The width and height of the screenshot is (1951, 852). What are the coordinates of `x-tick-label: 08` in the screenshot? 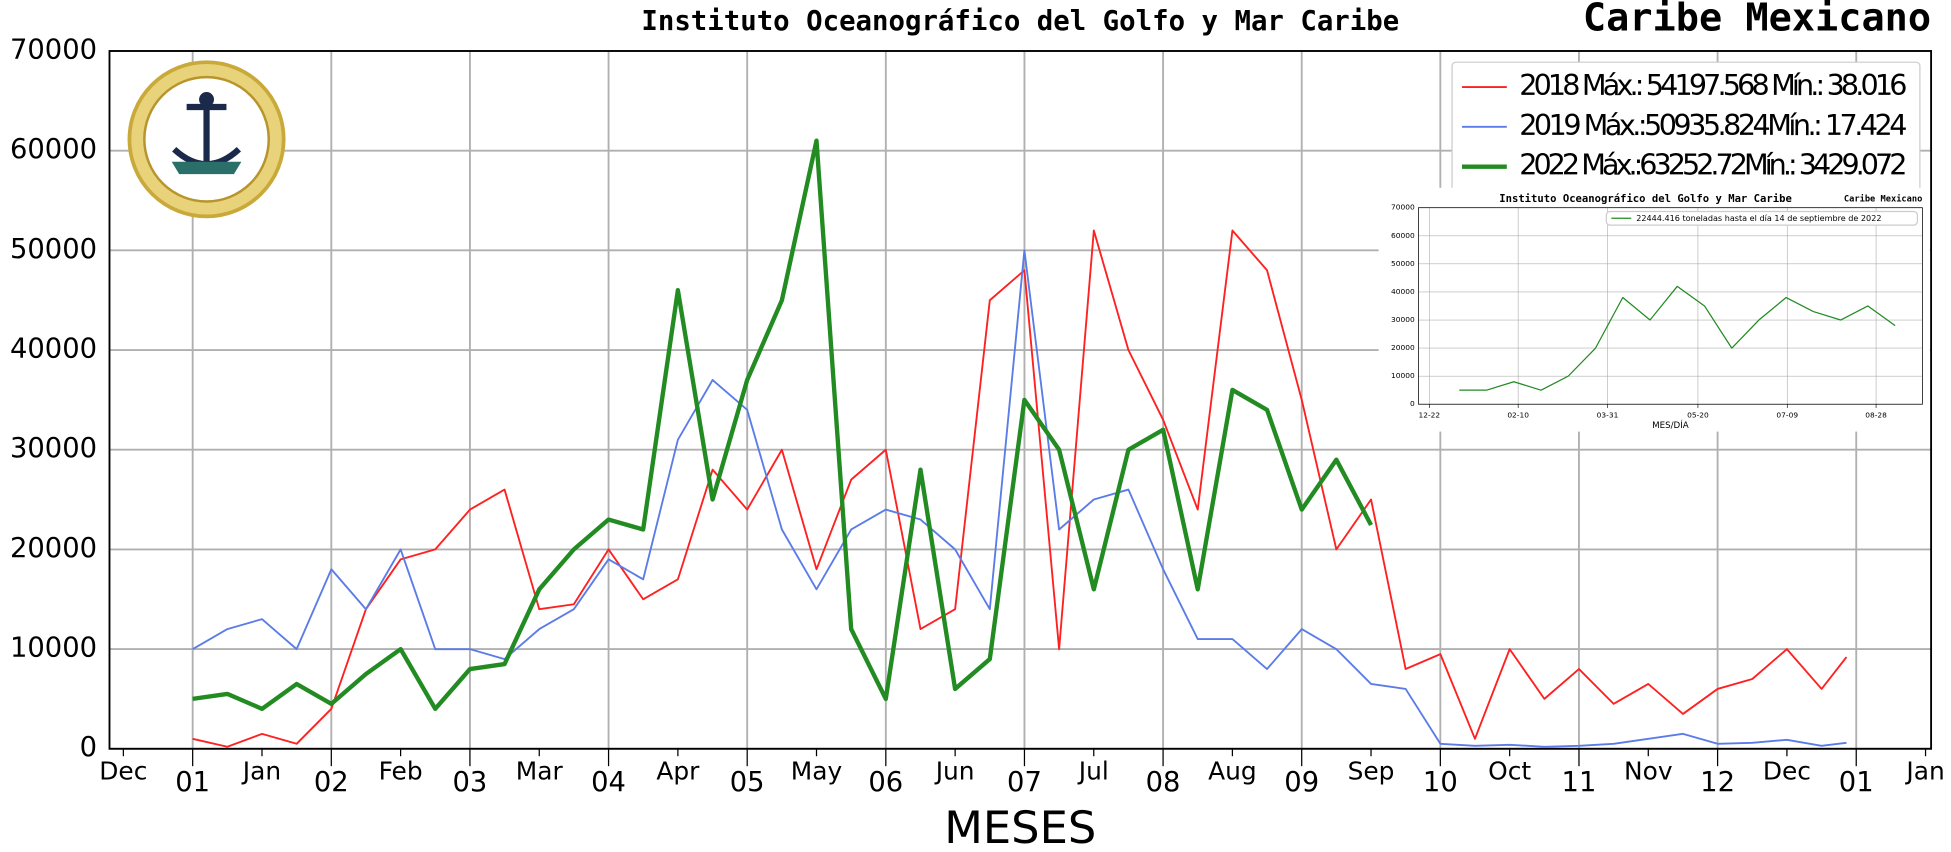 It's located at (1163, 782).